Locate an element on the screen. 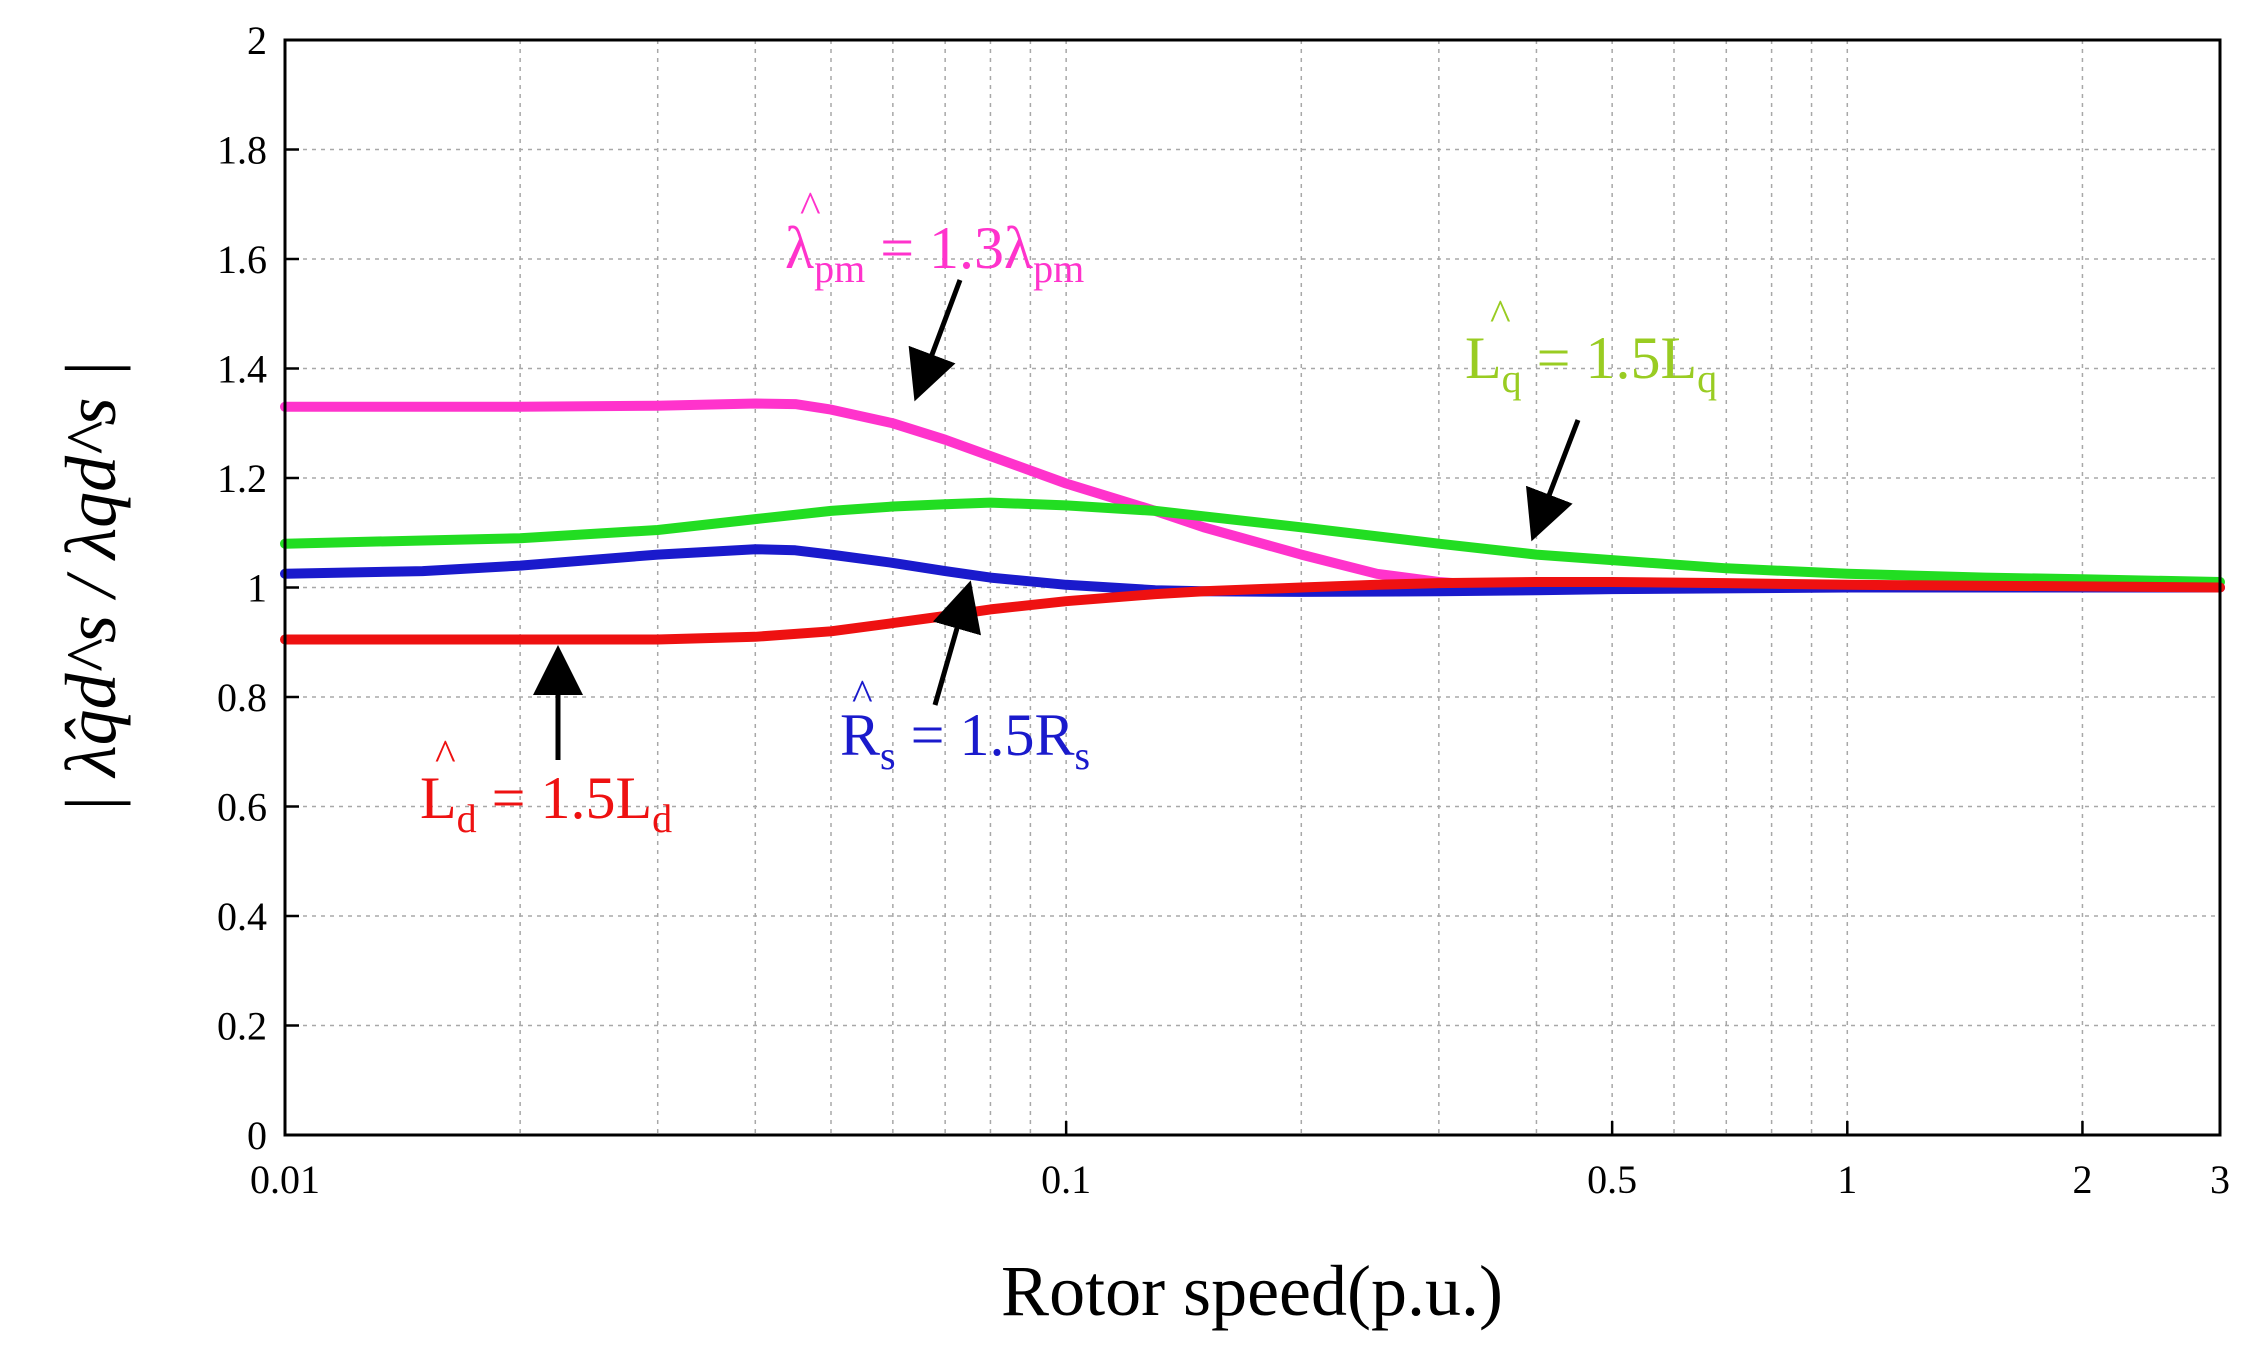  y-tick-label: 0.8 is located at coordinates (242, 697).